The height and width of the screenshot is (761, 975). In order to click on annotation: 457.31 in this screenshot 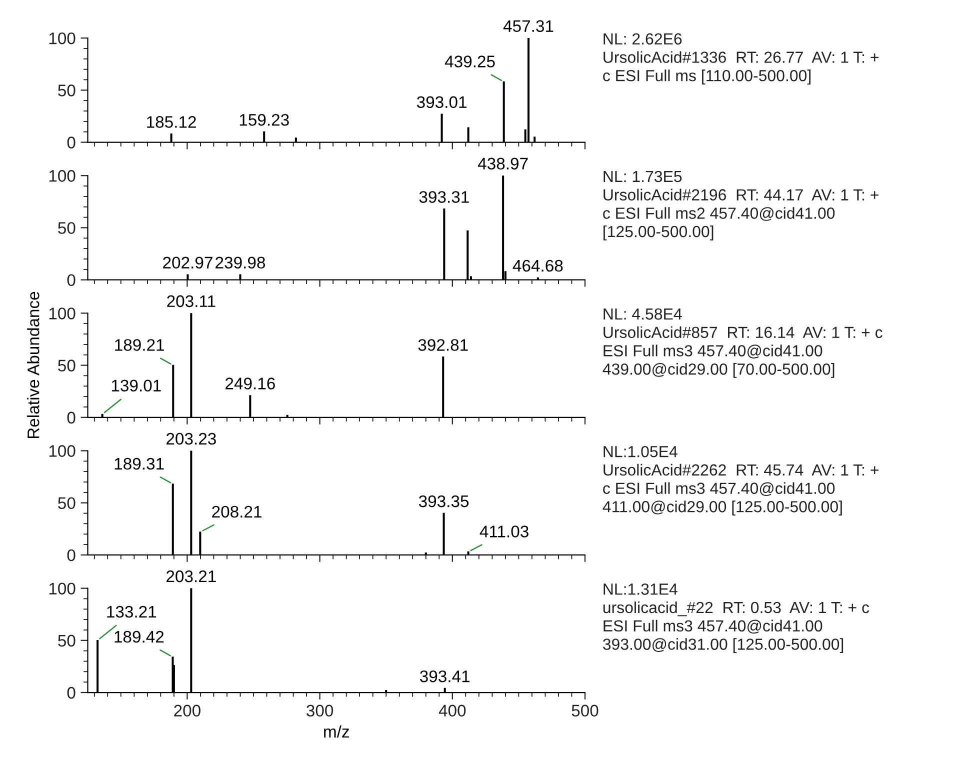, I will do `click(528, 26)`.